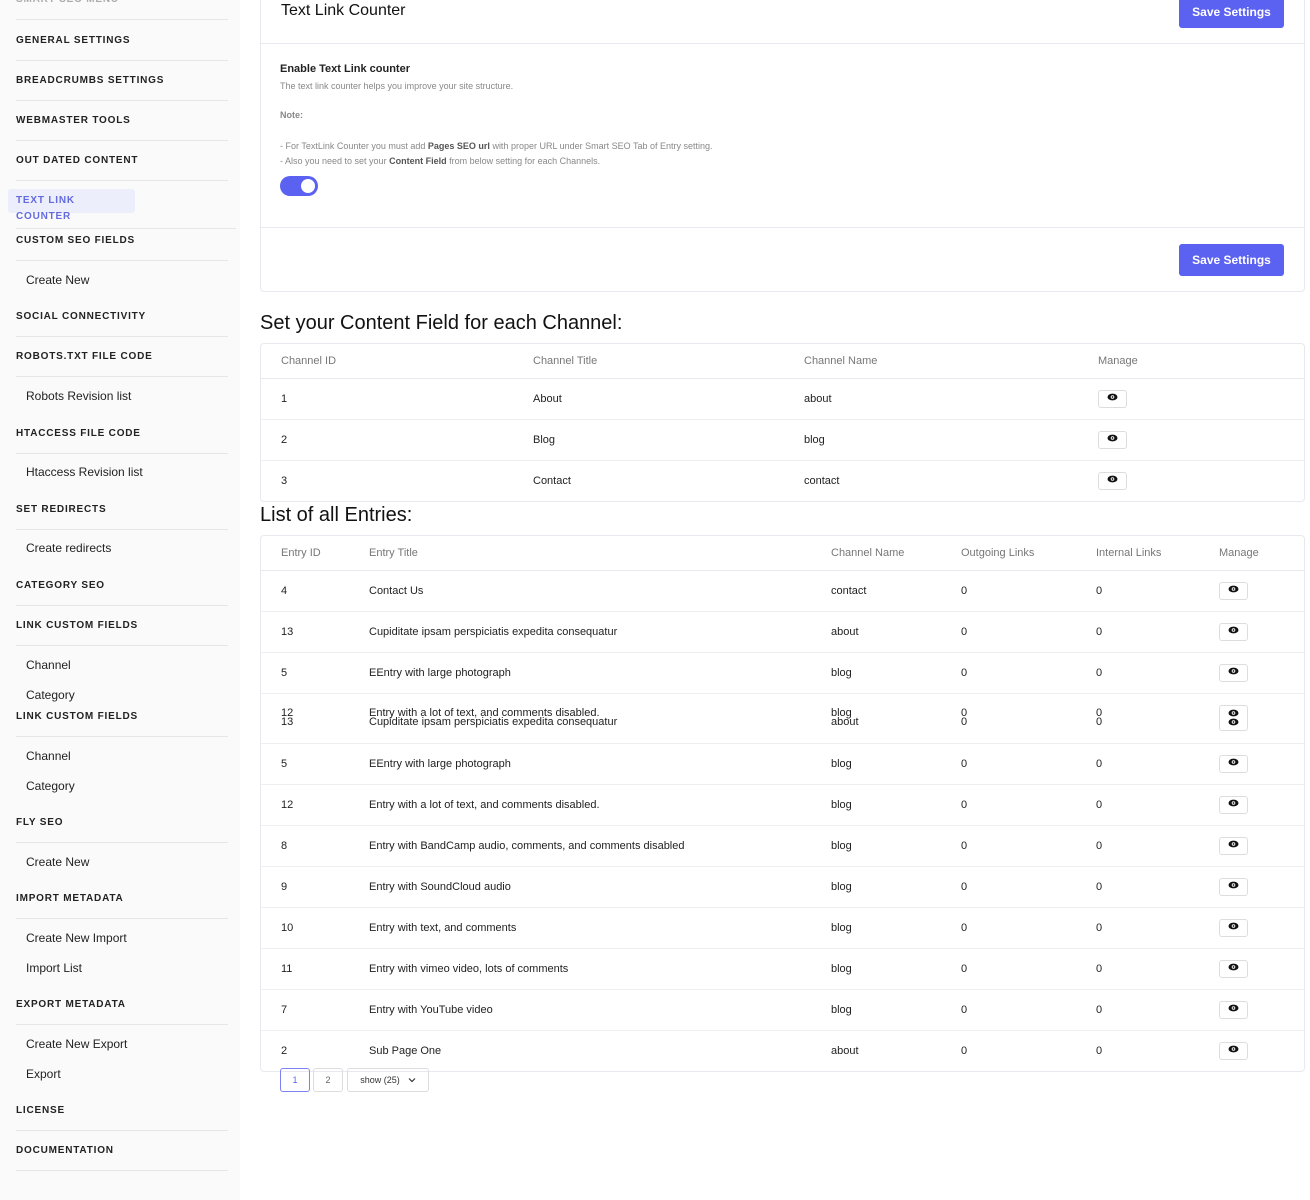 This screenshot has height=1200, width=1310. What do you see at coordinates (1027, 553) in the screenshot?
I see `column-header: Outgoing Links` at bounding box center [1027, 553].